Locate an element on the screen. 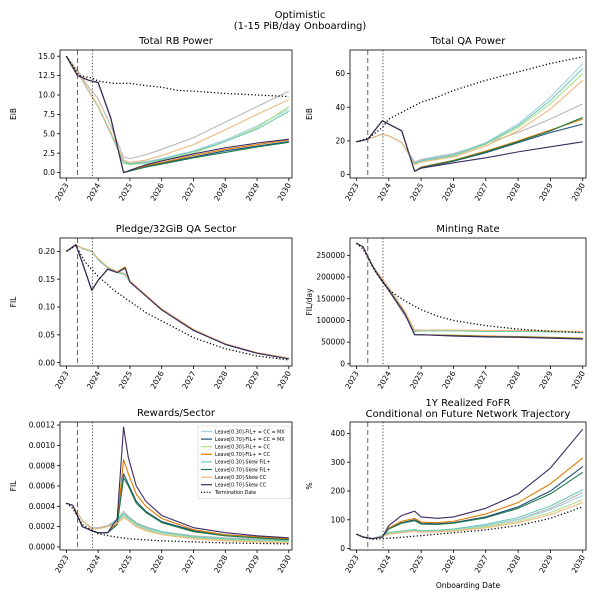  y-tick-label: 200000 is located at coordinates (330, 277).